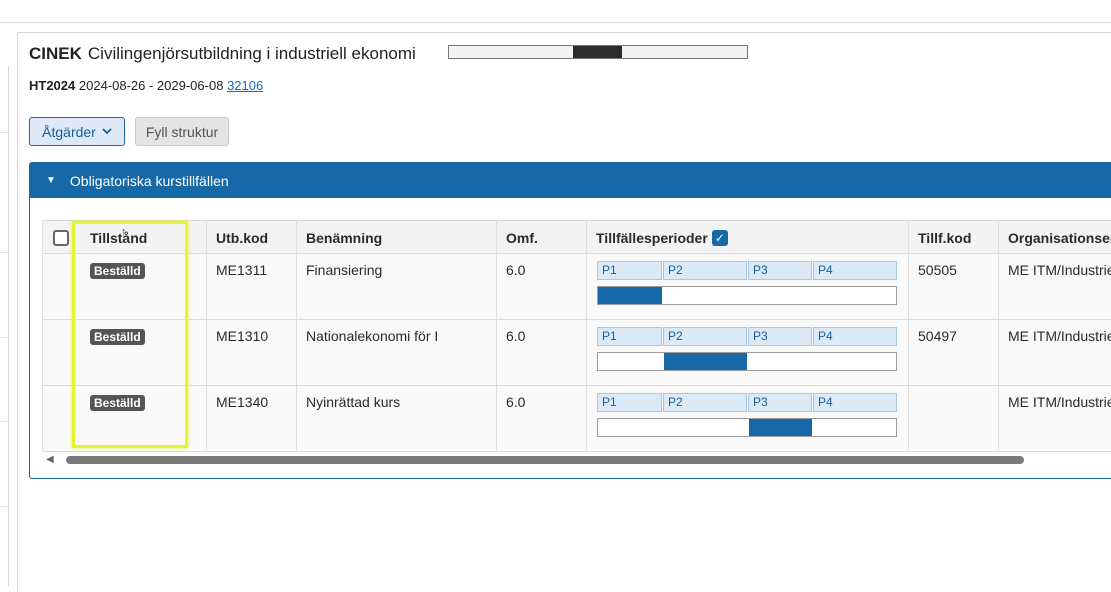  Describe the element at coordinates (344, 237) in the screenshot. I see `col-name: Benämning` at that location.